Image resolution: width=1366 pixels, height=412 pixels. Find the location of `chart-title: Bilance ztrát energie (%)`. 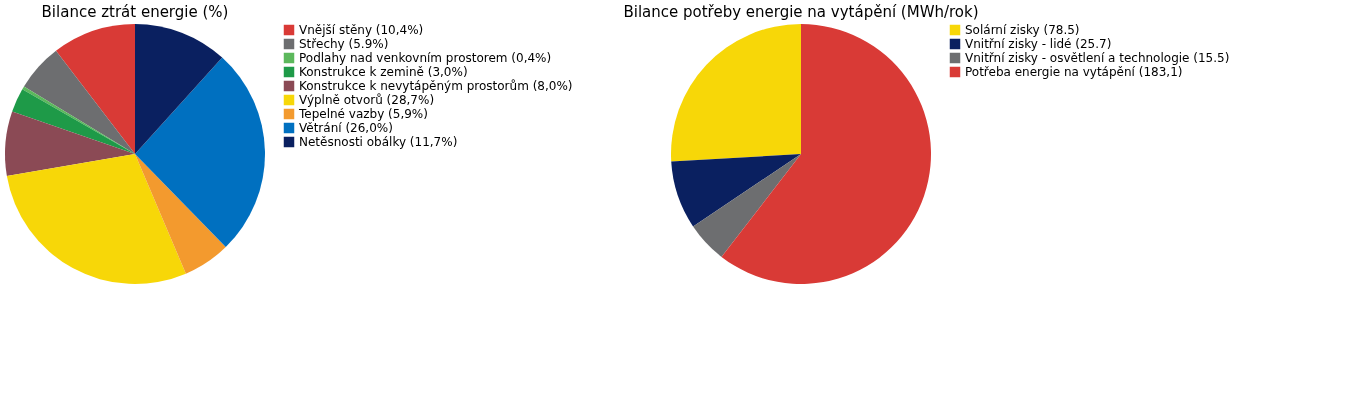

chart-title: Bilance ztrát energie (%) is located at coordinates (135, 12).